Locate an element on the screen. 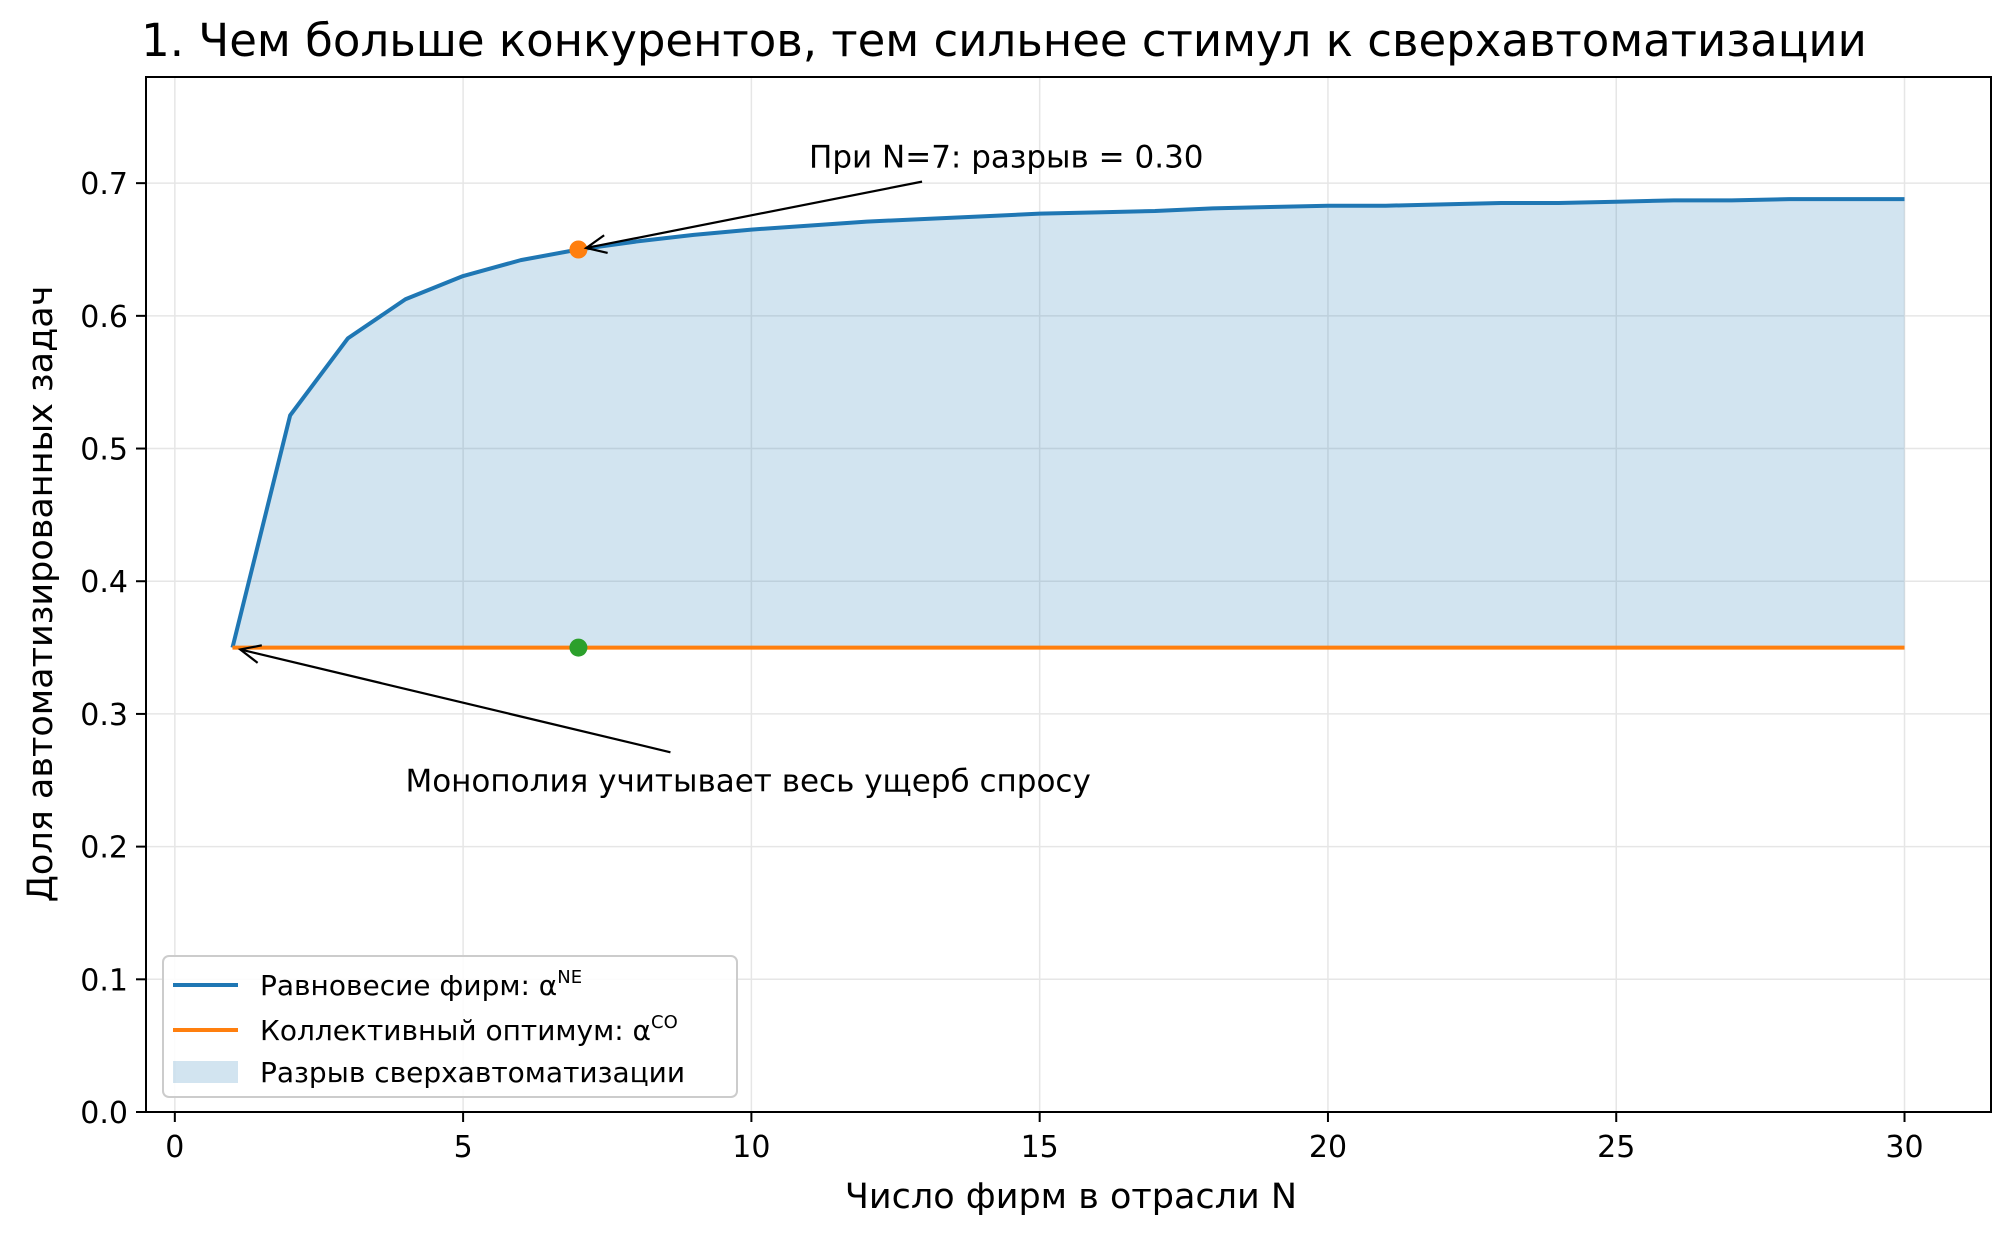  x-tick-label: 5 is located at coordinates (463, 1147).